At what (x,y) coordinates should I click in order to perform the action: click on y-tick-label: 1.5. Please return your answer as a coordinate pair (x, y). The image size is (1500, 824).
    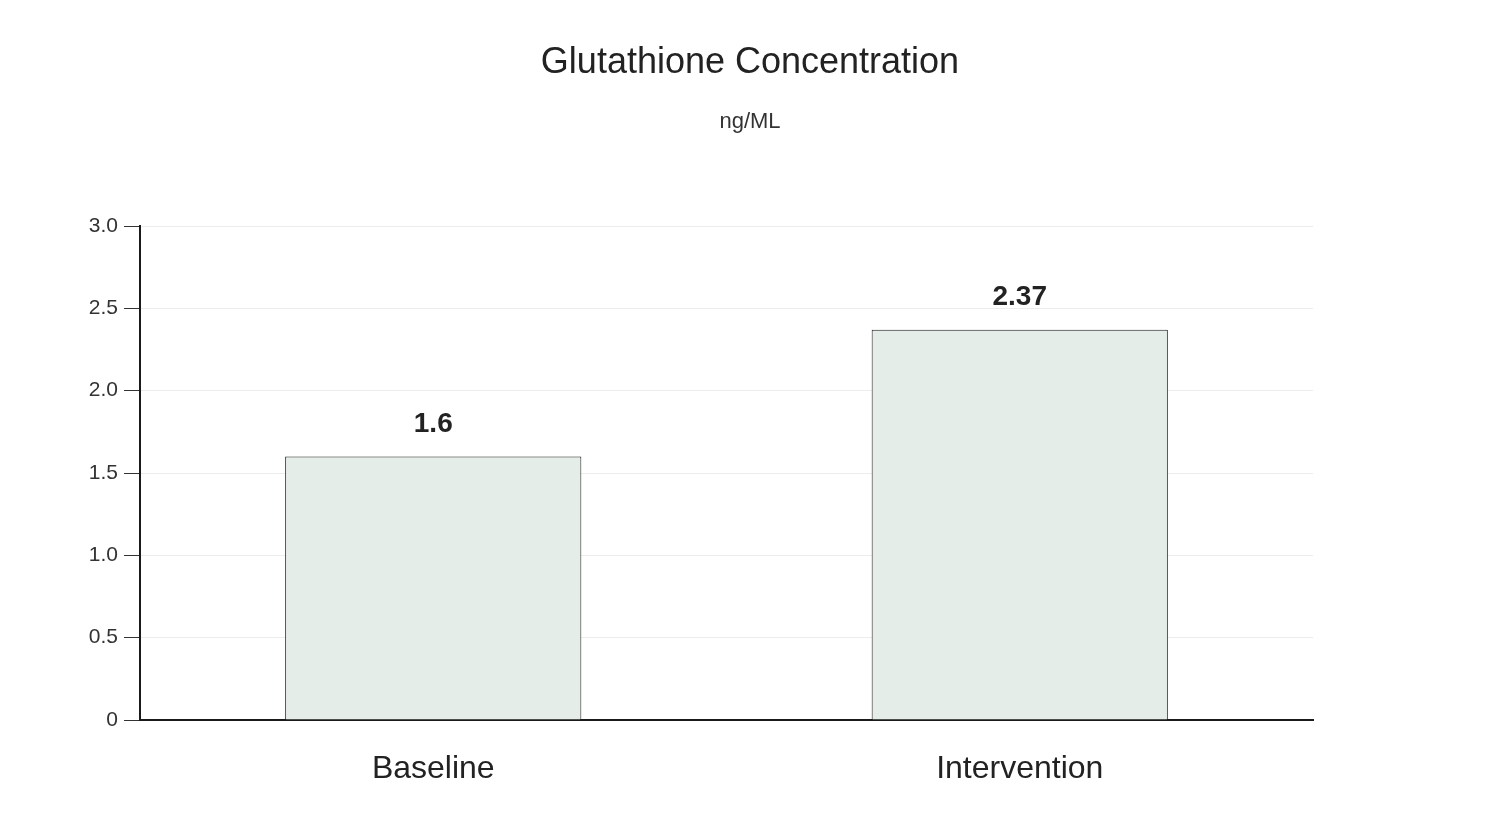
    Looking at the image, I should click on (103, 471).